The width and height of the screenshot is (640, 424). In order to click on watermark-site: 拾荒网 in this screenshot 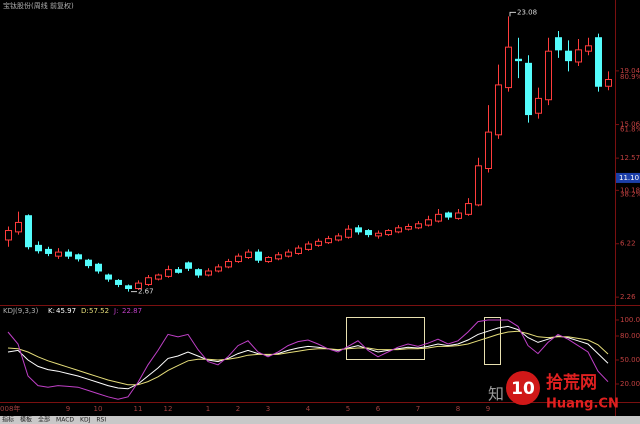, I will do `click(571, 382)`.